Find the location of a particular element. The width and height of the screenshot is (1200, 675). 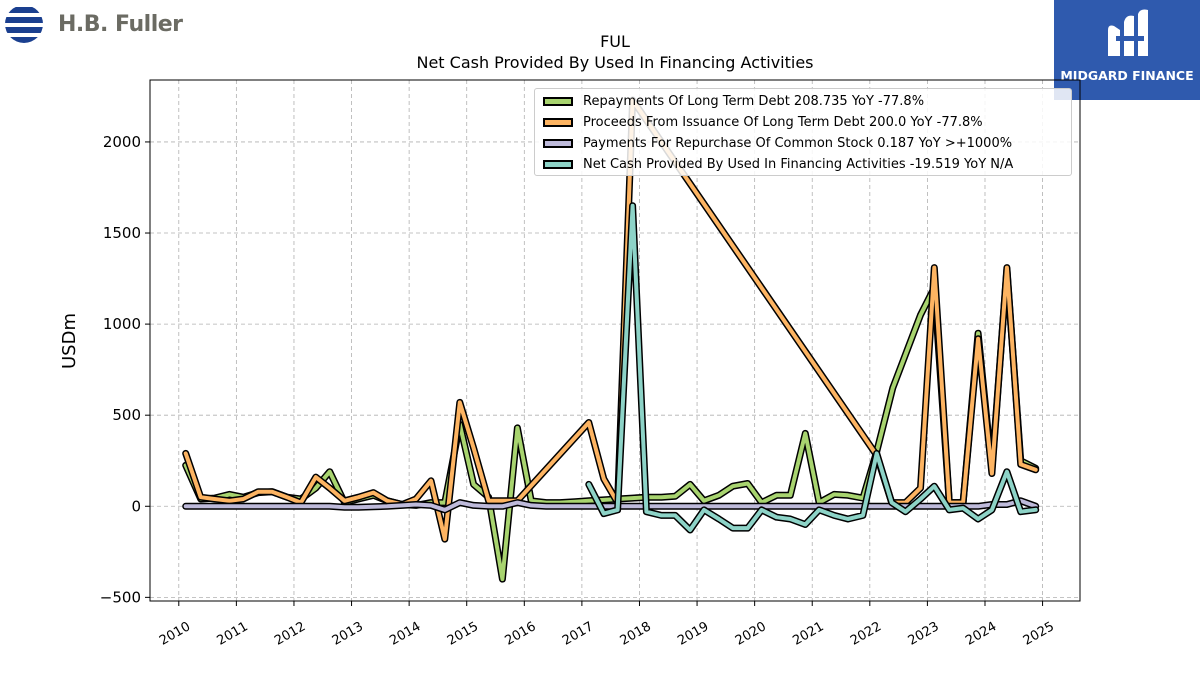

x-tick-label: 2014 is located at coordinates (405, 634).